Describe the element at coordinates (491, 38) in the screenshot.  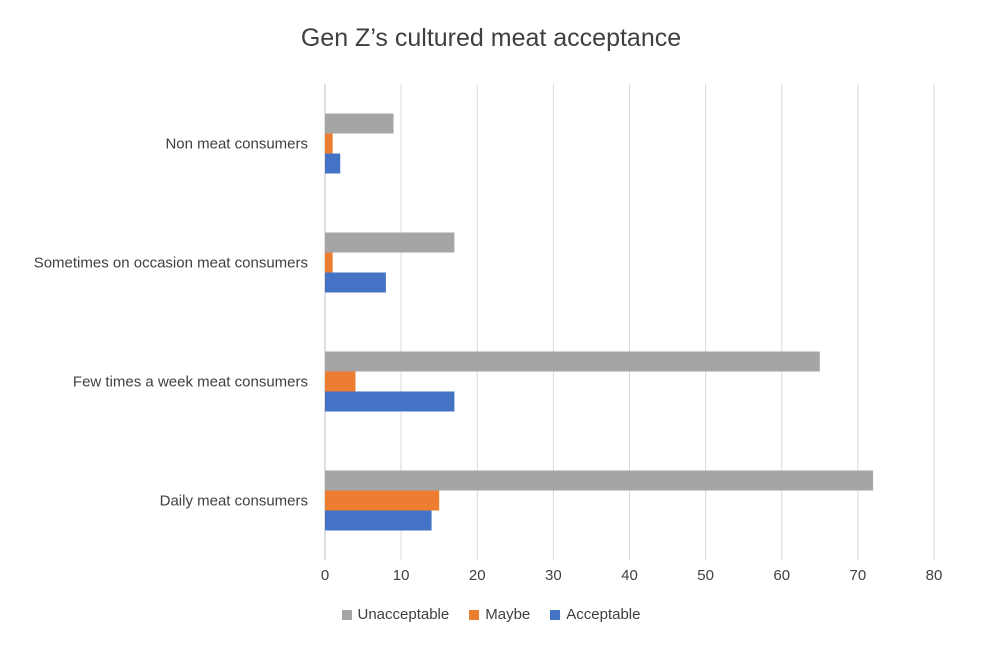
I see `chart-title: Gen Z’s cultured meat acceptance` at that location.